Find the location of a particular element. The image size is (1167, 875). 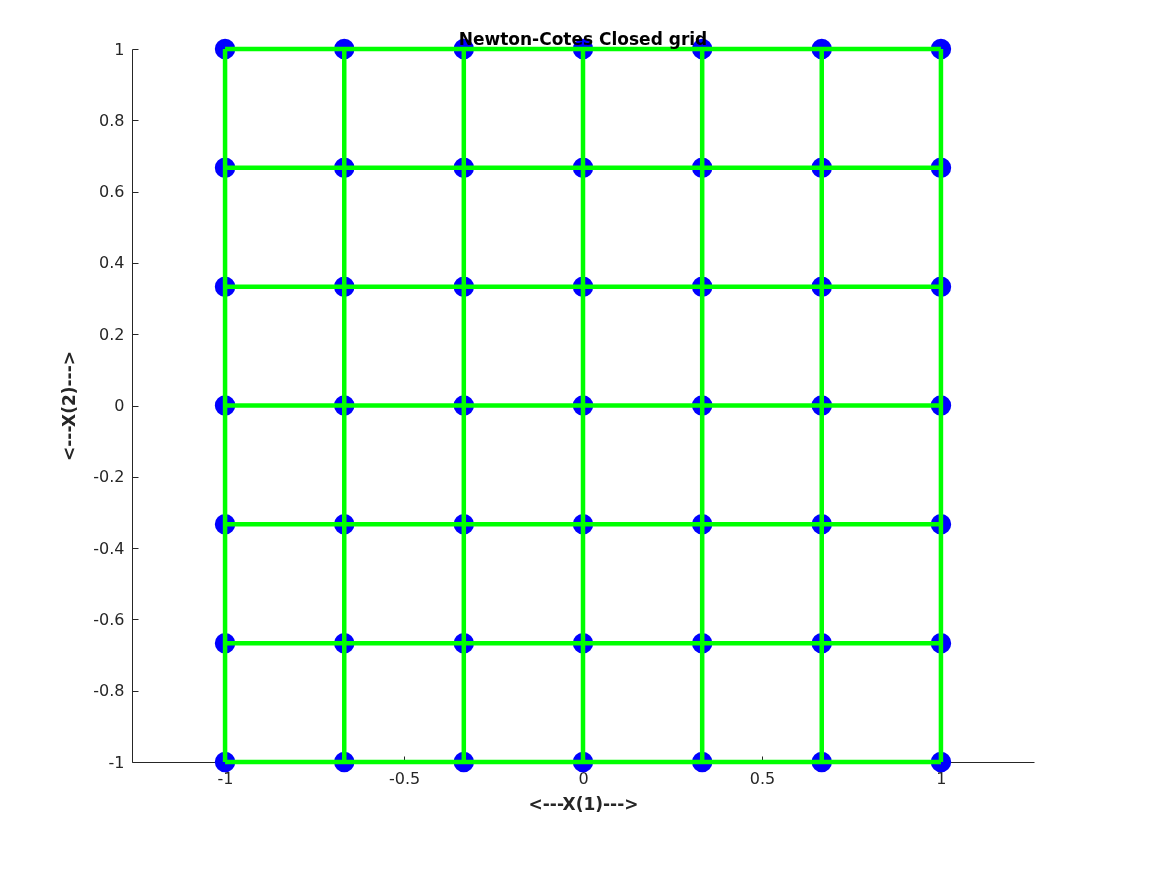

y-tick-label: -0.8 is located at coordinates (109, 691).